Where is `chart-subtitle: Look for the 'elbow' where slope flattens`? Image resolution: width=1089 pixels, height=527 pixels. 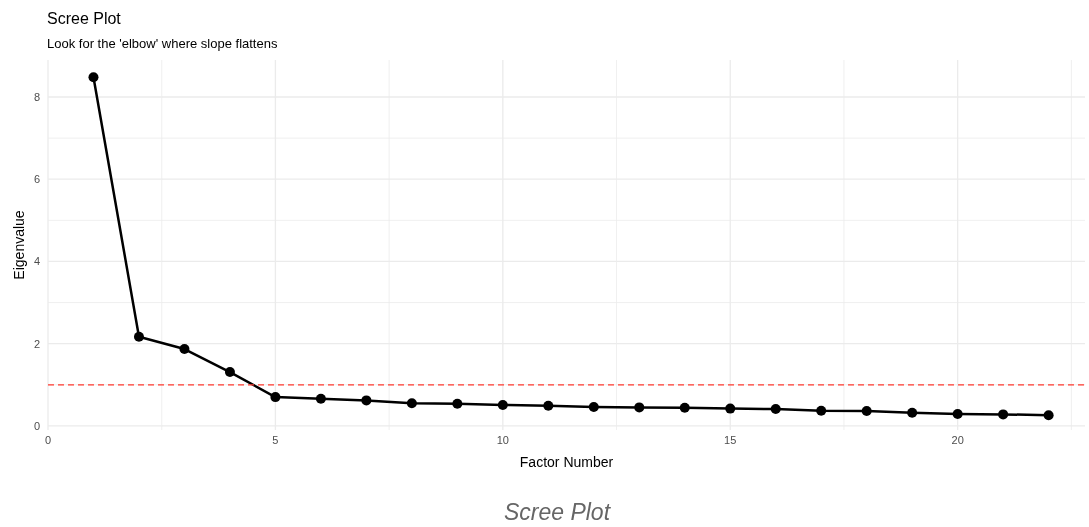 chart-subtitle: Look for the 'elbow' where slope flattens is located at coordinates (162, 43).